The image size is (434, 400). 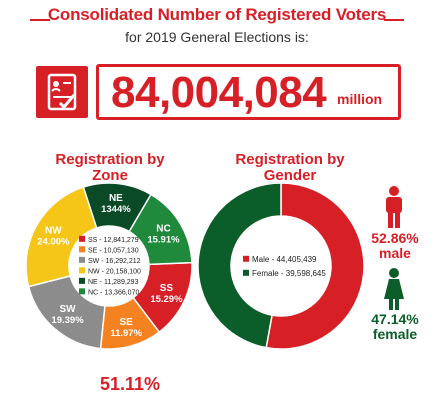 I want to click on donut-0-label-nw-pct: 24.00%, so click(x=53, y=241).